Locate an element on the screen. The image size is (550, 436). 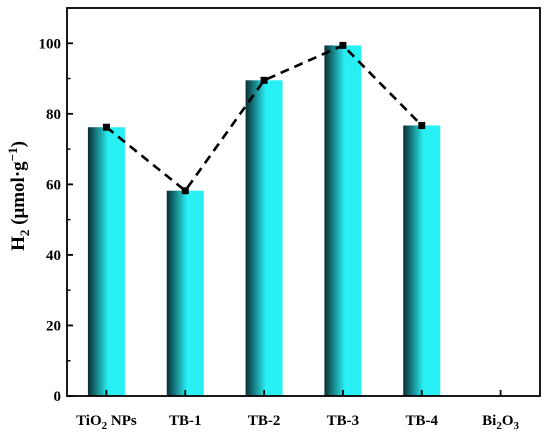
y-tick-label-100: 100 is located at coordinates (50, 44).